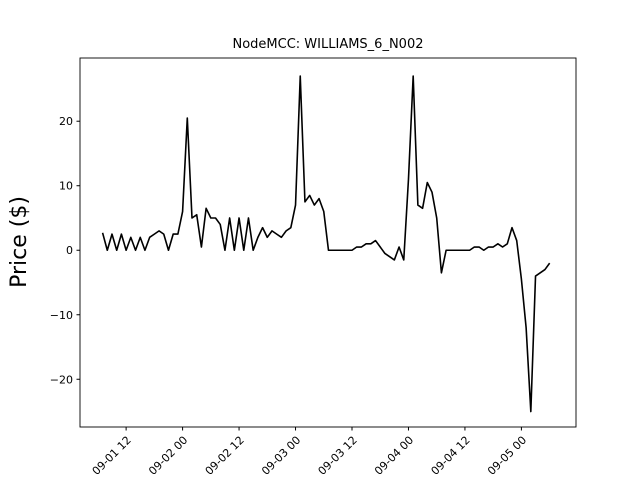 Image resolution: width=640 pixels, height=480 pixels. I want to click on x-tick-label: 09-01 12, so click(112, 456).